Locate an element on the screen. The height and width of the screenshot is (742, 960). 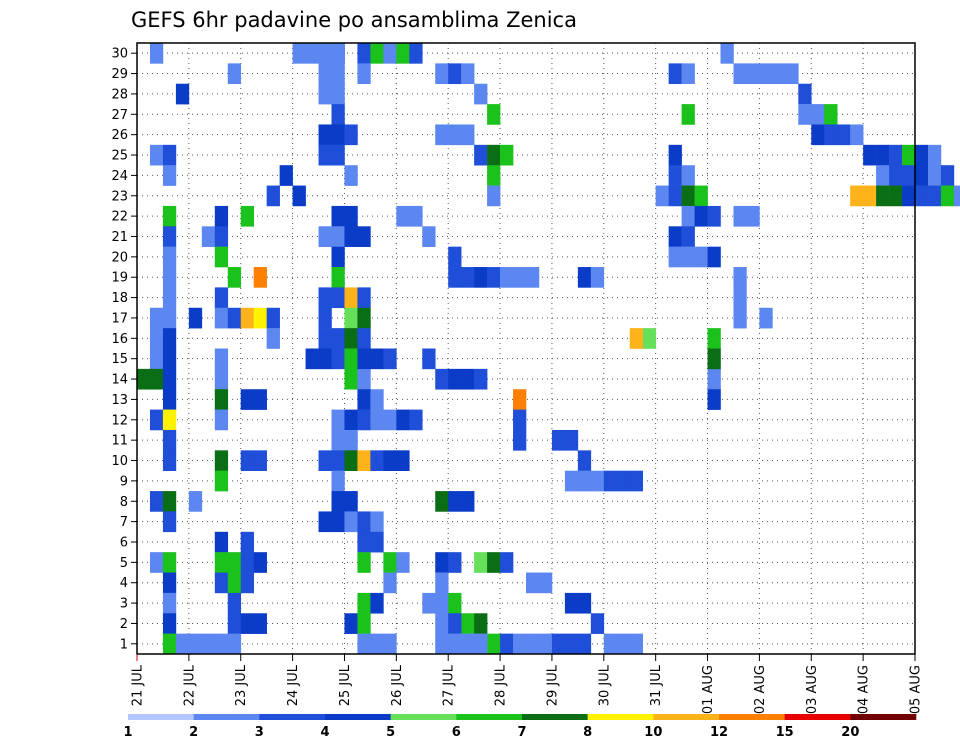
y-tick-label: 27 is located at coordinates (119, 115).